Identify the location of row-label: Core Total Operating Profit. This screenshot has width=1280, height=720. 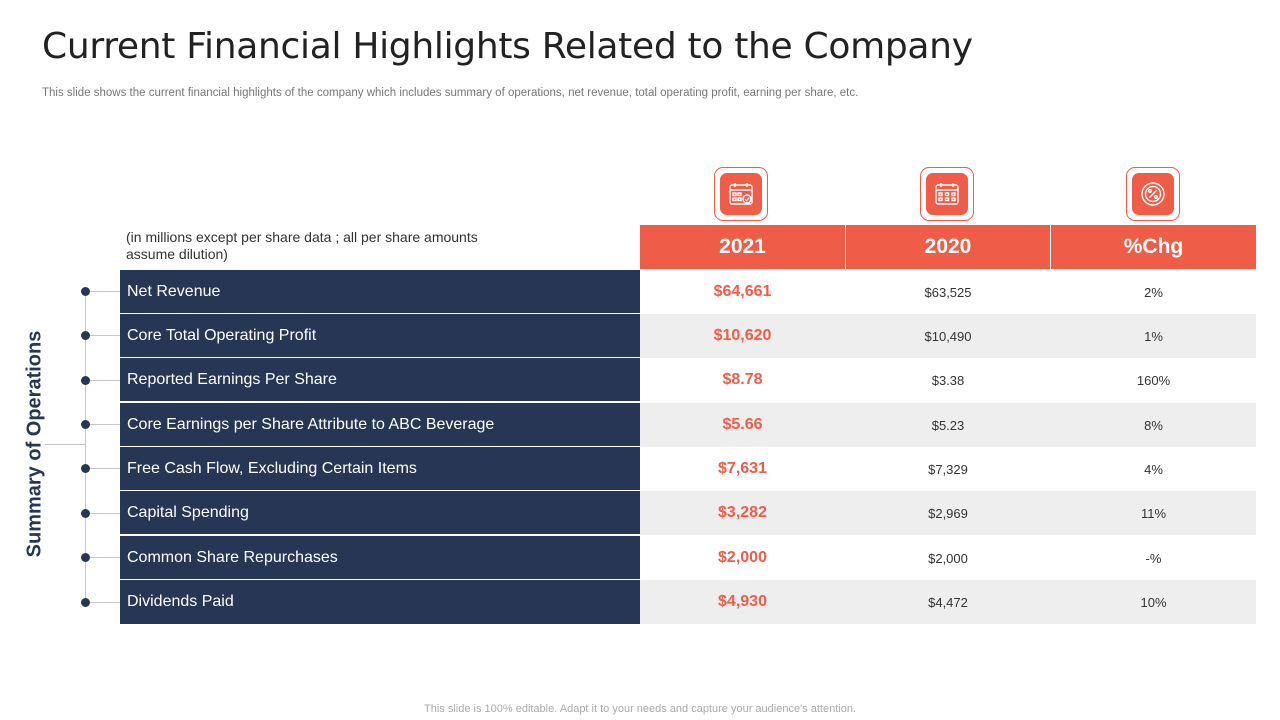
(380, 336).